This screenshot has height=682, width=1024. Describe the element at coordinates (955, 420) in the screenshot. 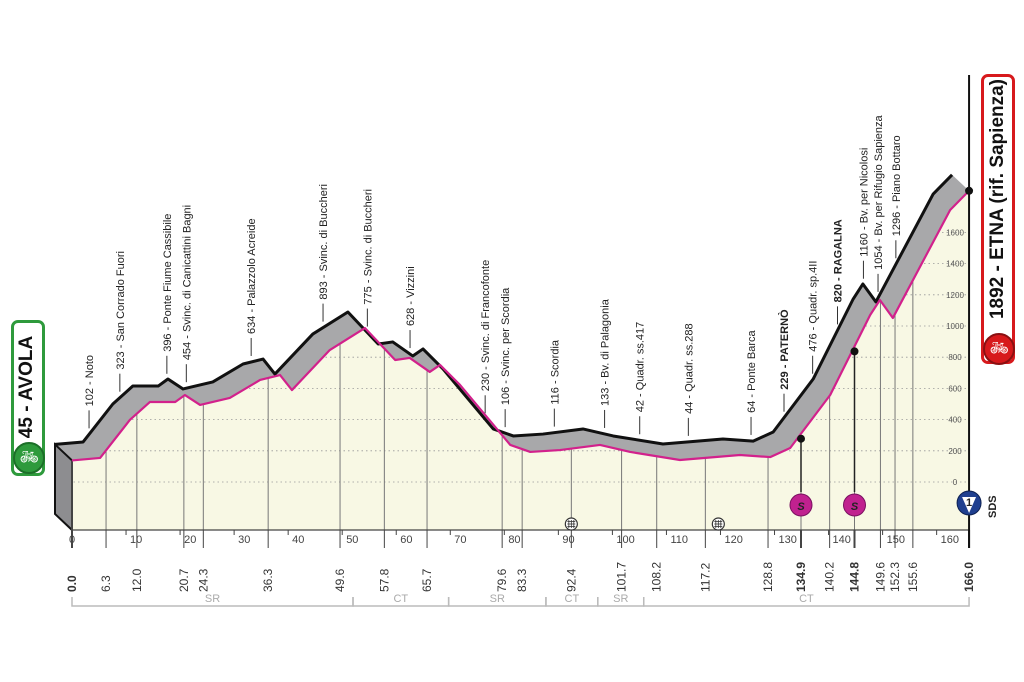

I see `y-tick-label: 400` at that location.